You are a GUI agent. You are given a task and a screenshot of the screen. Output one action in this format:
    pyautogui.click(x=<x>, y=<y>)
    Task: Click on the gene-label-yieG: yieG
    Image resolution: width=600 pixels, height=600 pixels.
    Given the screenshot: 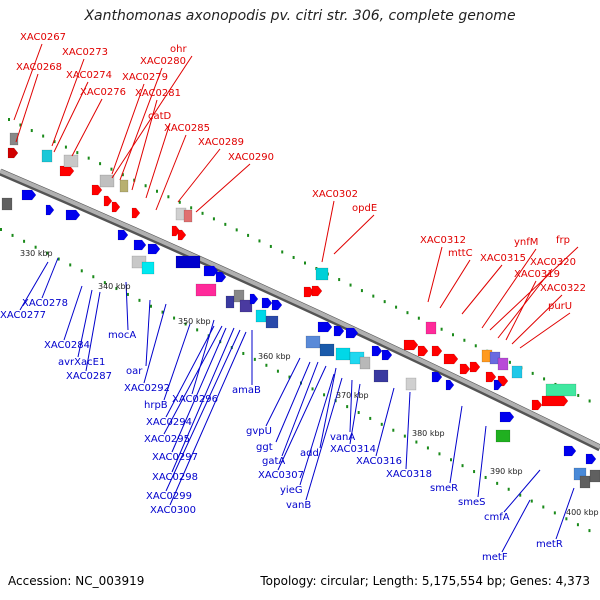 What is the action you would take?
    pyautogui.click(x=291, y=490)
    